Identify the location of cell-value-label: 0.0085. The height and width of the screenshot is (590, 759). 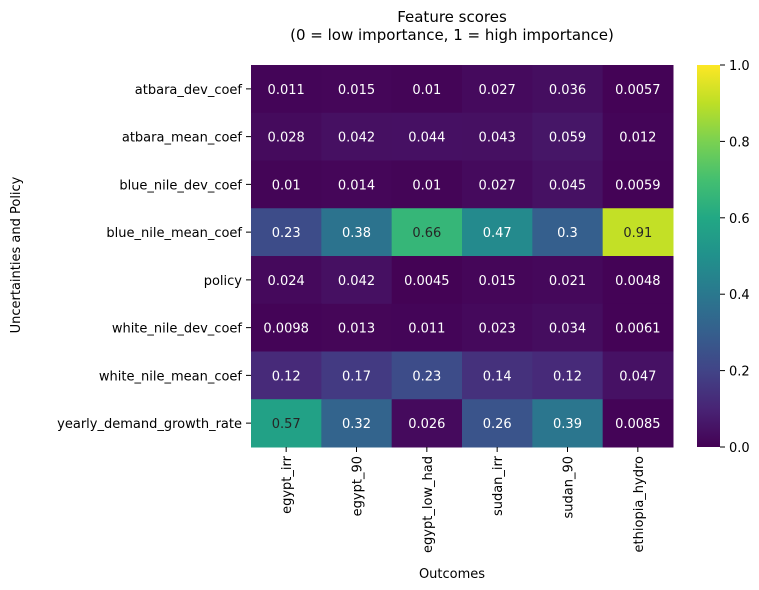
(638, 424).